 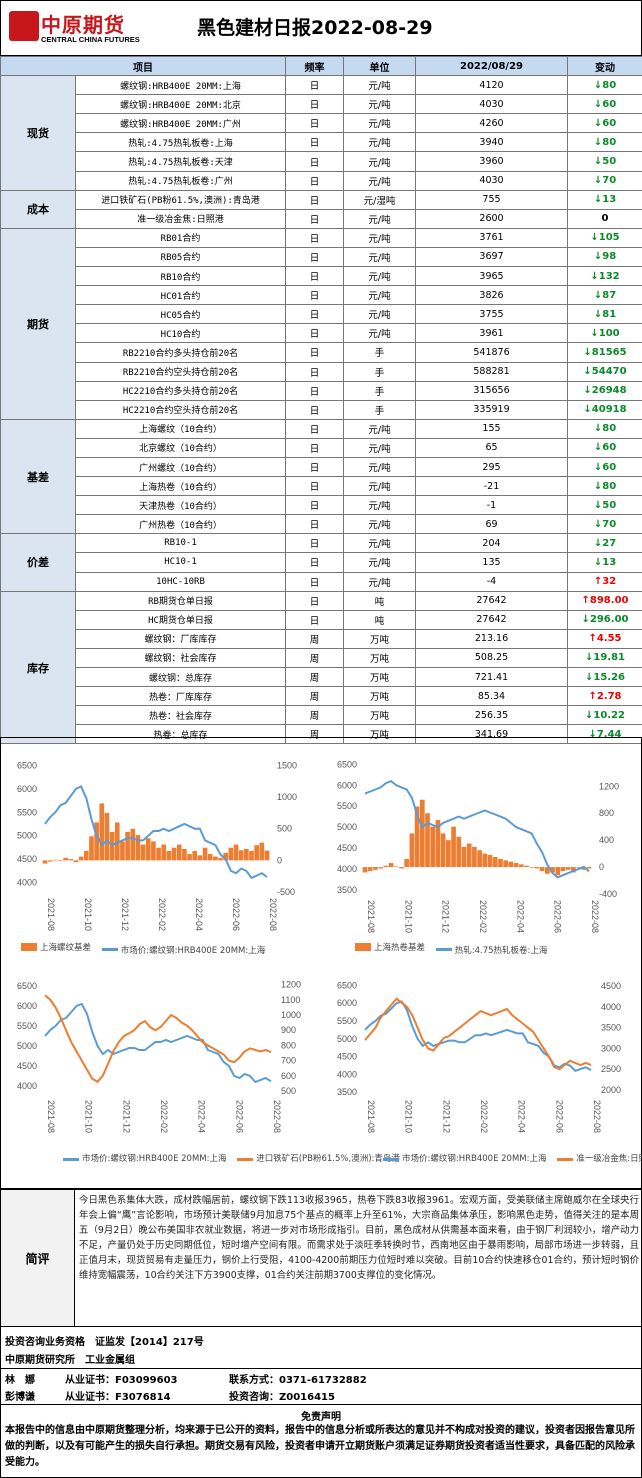 What do you see at coordinates (491, 352) in the screenshot?
I see `value-cell: 541876` at bounding box center [491, 352].